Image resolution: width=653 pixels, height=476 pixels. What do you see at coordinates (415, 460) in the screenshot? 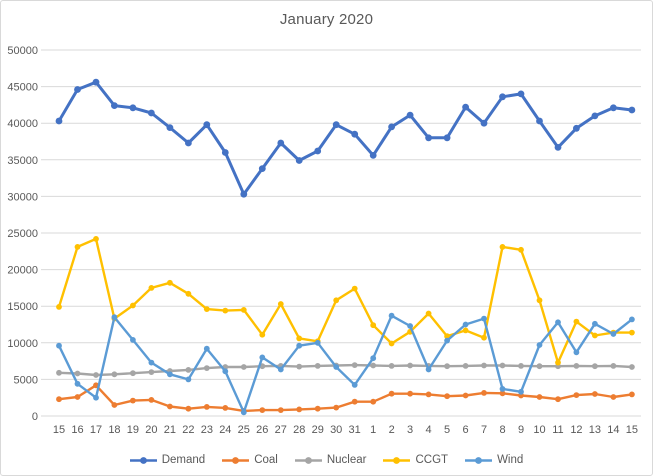
I see `legend-item-ccgt: CCGT` at bounding box center [415, 460].